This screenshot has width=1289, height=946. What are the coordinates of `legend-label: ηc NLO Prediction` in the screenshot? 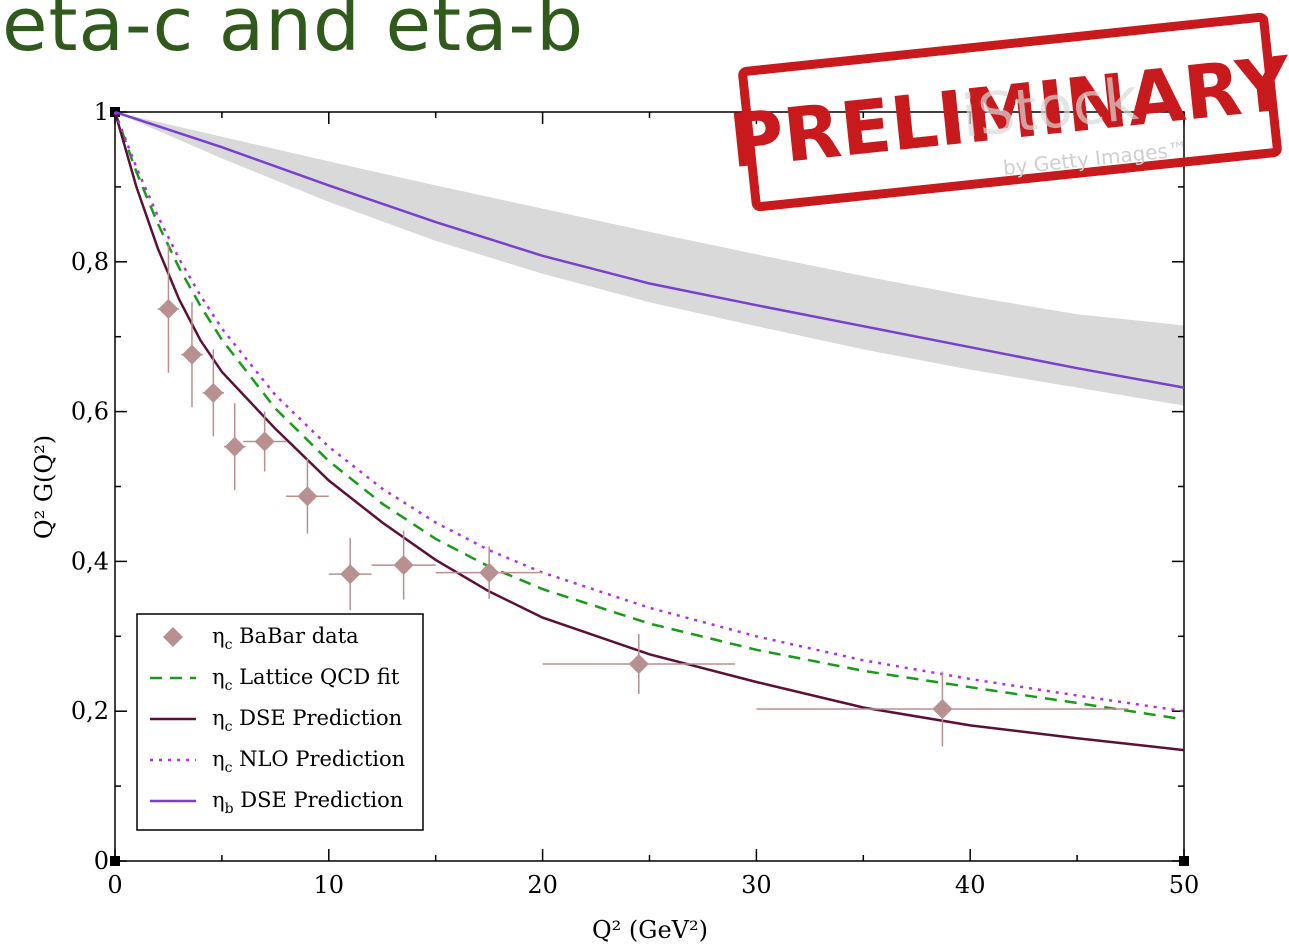 It's located at (308, 761).